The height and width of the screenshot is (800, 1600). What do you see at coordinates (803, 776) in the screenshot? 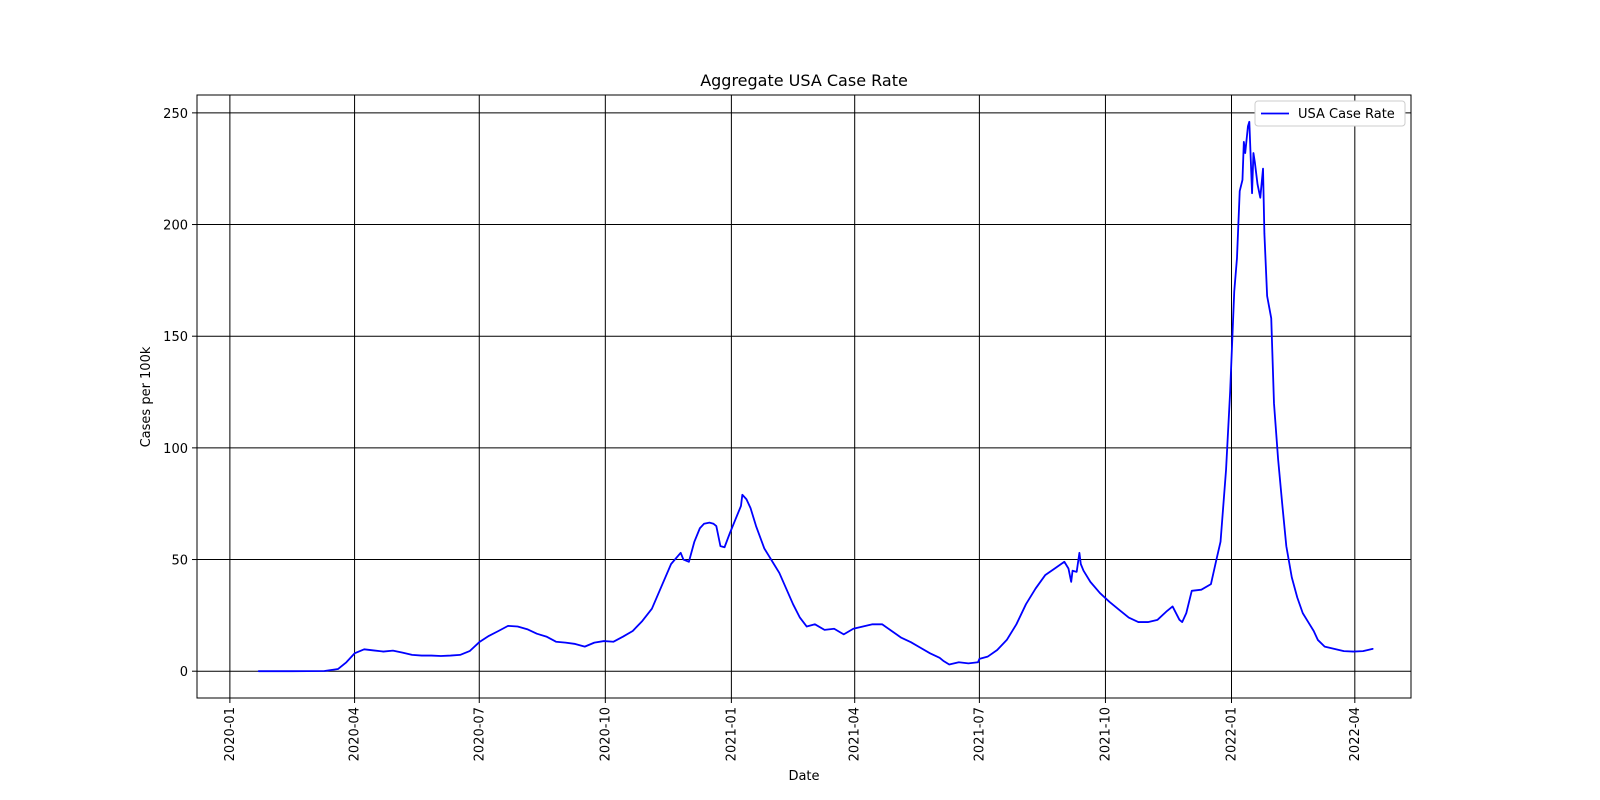
I see `x-axis-title: Date` at bounding box center [803, 776].